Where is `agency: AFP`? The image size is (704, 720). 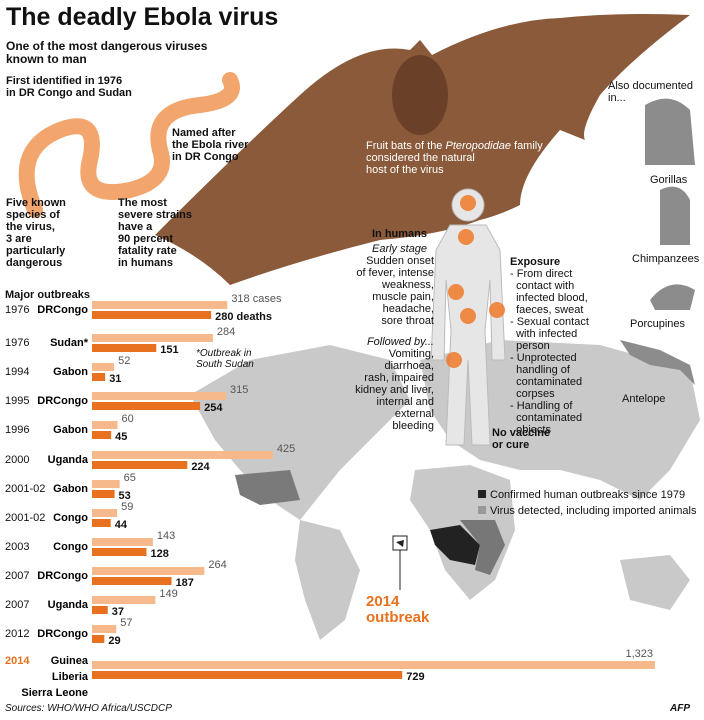
agency: AFP is located at coordinates (680, 708).